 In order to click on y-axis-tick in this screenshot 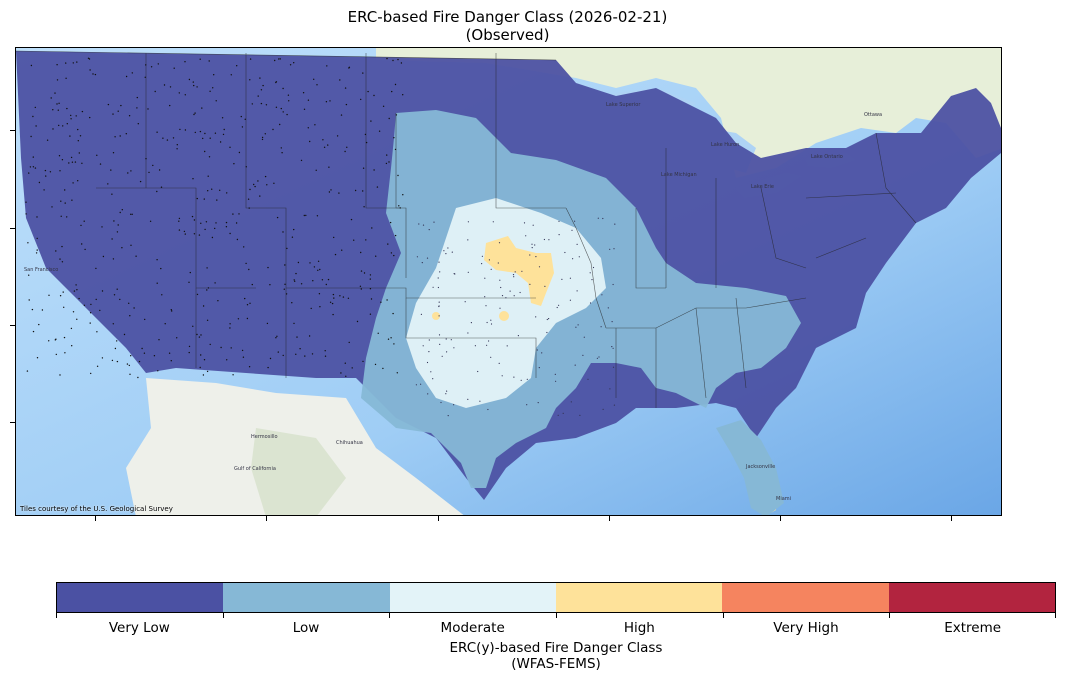, I will do `click(12, 228)`.